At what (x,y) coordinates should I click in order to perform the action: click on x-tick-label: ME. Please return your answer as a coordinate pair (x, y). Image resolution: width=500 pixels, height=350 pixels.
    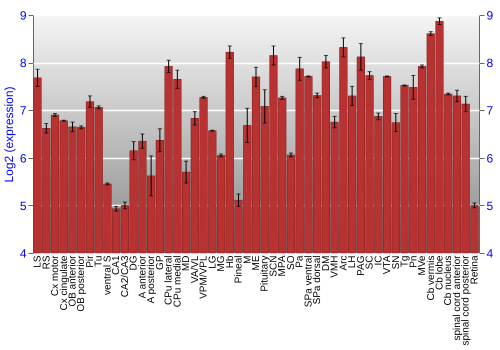
    Looking at the image, I should click on (256, 262).